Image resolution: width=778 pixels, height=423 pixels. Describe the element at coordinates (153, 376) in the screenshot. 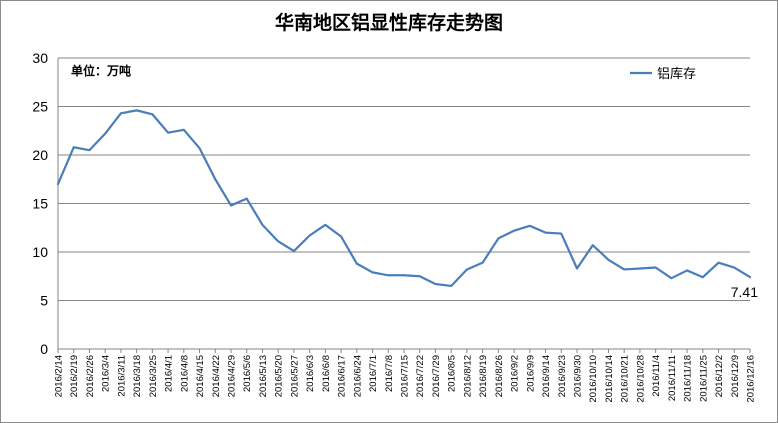

I see `x-tick-label: 2016/3/25` at that location.